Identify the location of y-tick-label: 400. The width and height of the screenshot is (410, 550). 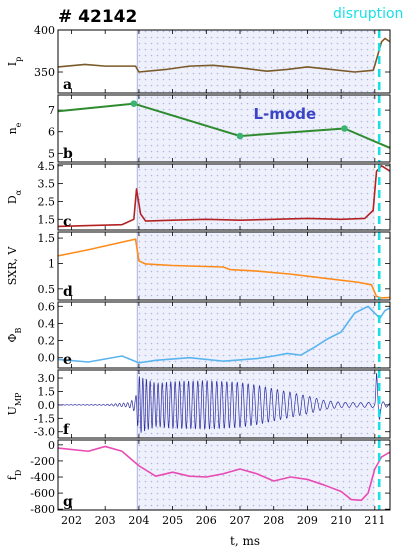
(44, 30).